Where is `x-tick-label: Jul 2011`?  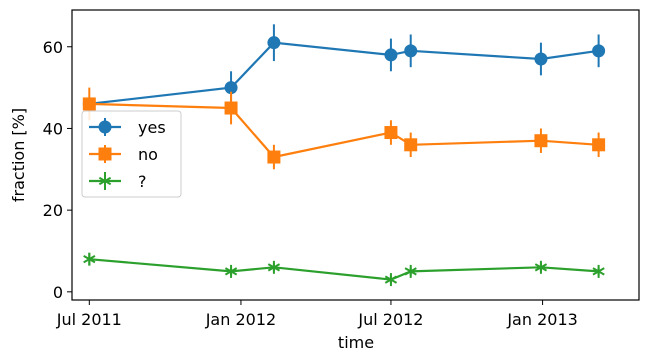 x-tick-label: Jul 2011 is located at coordinates (89, 319).